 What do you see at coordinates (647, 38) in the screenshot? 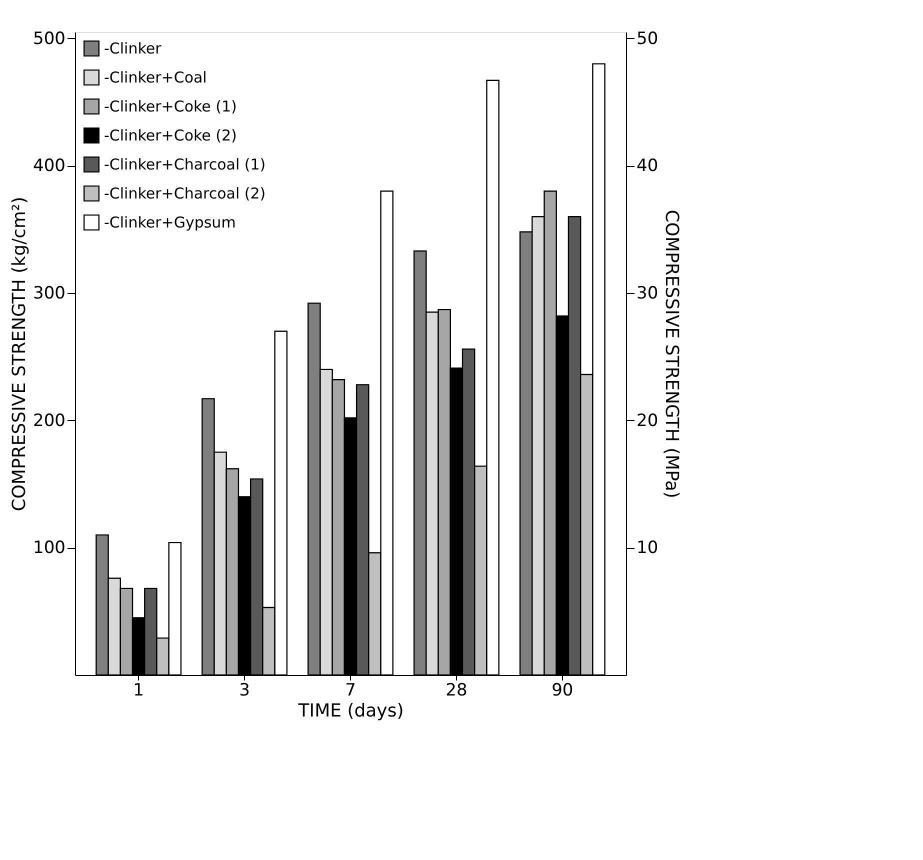
I see `y2-tick-label: 50` at bounding box center [647, 38].